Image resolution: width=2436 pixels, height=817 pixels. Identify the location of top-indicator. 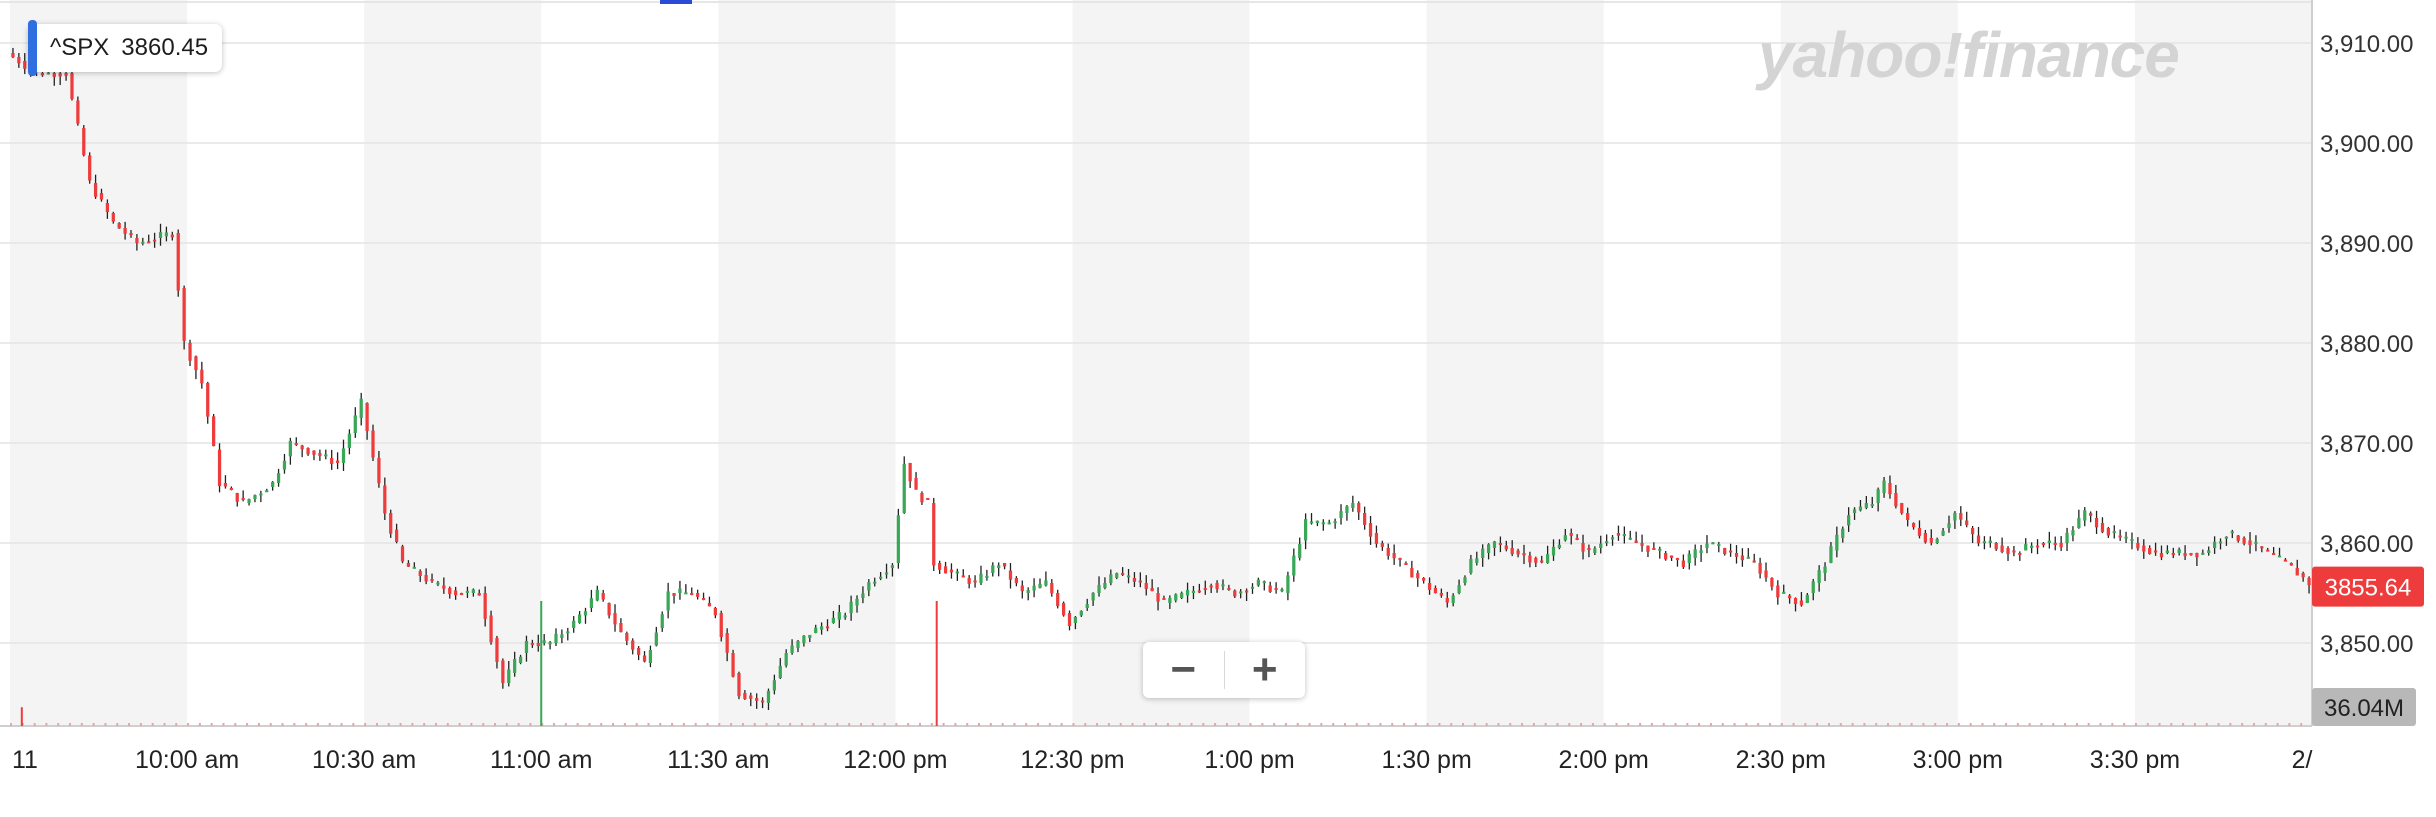
(676, 2).